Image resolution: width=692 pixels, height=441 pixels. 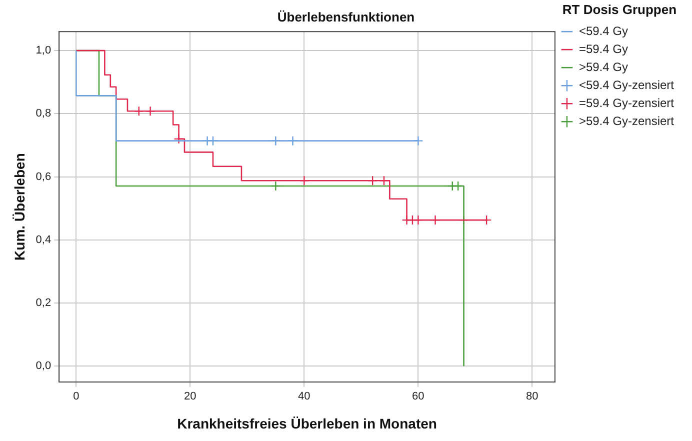 I want to click on y-tick-label: 0,8, so click(x=44, y=114).